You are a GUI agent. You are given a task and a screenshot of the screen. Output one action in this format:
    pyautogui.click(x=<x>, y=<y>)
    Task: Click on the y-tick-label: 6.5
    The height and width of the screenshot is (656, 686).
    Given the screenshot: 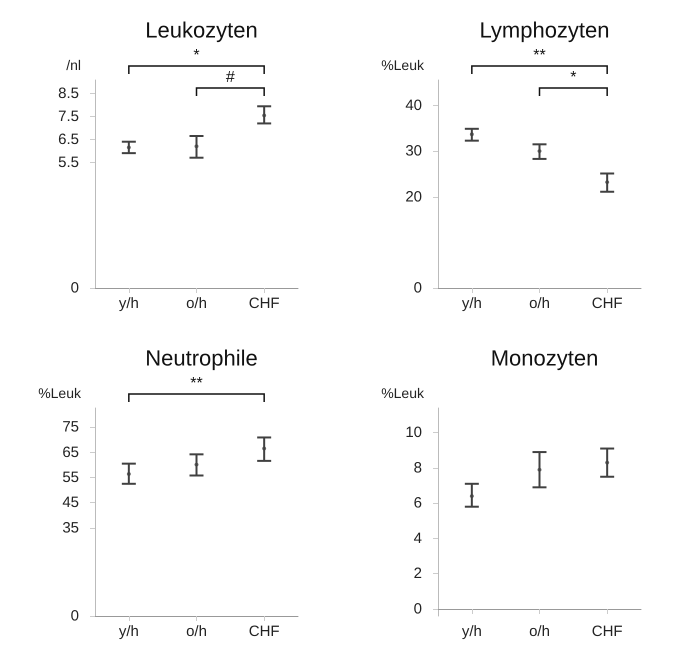 What is the action you would take?
    pyautogui.click(x=68, y=139)
    